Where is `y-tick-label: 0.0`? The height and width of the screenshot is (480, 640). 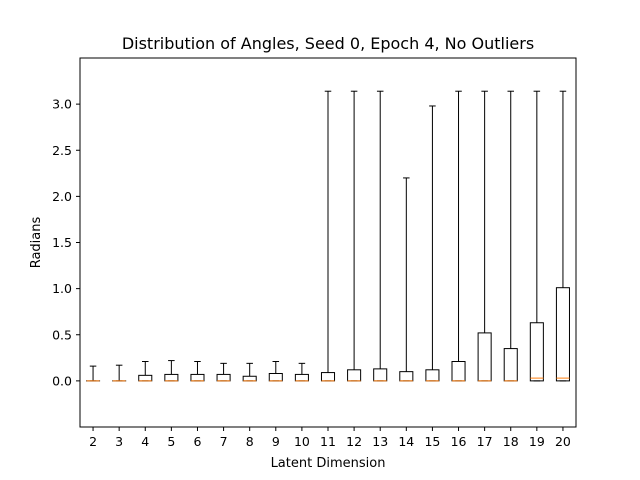
y-tick-label: 0.0 is located at coordinates (62, 380).